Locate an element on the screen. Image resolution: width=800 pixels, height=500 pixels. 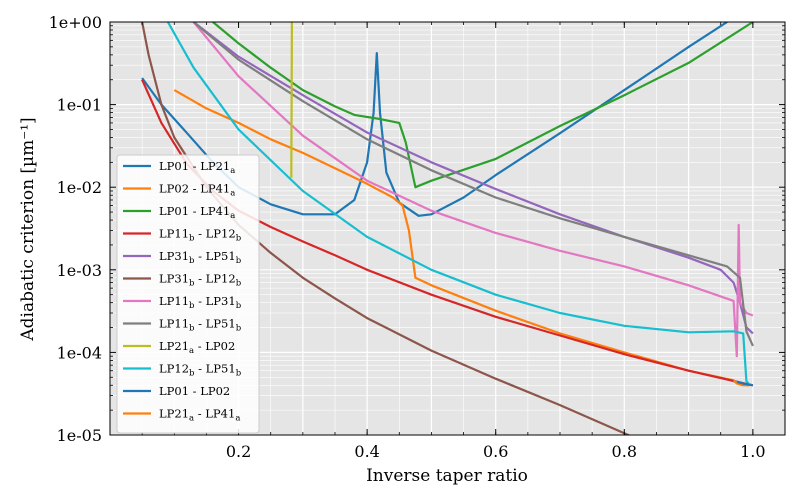
y-tick-label: 1e-03 is located at coordinates (79, 270).